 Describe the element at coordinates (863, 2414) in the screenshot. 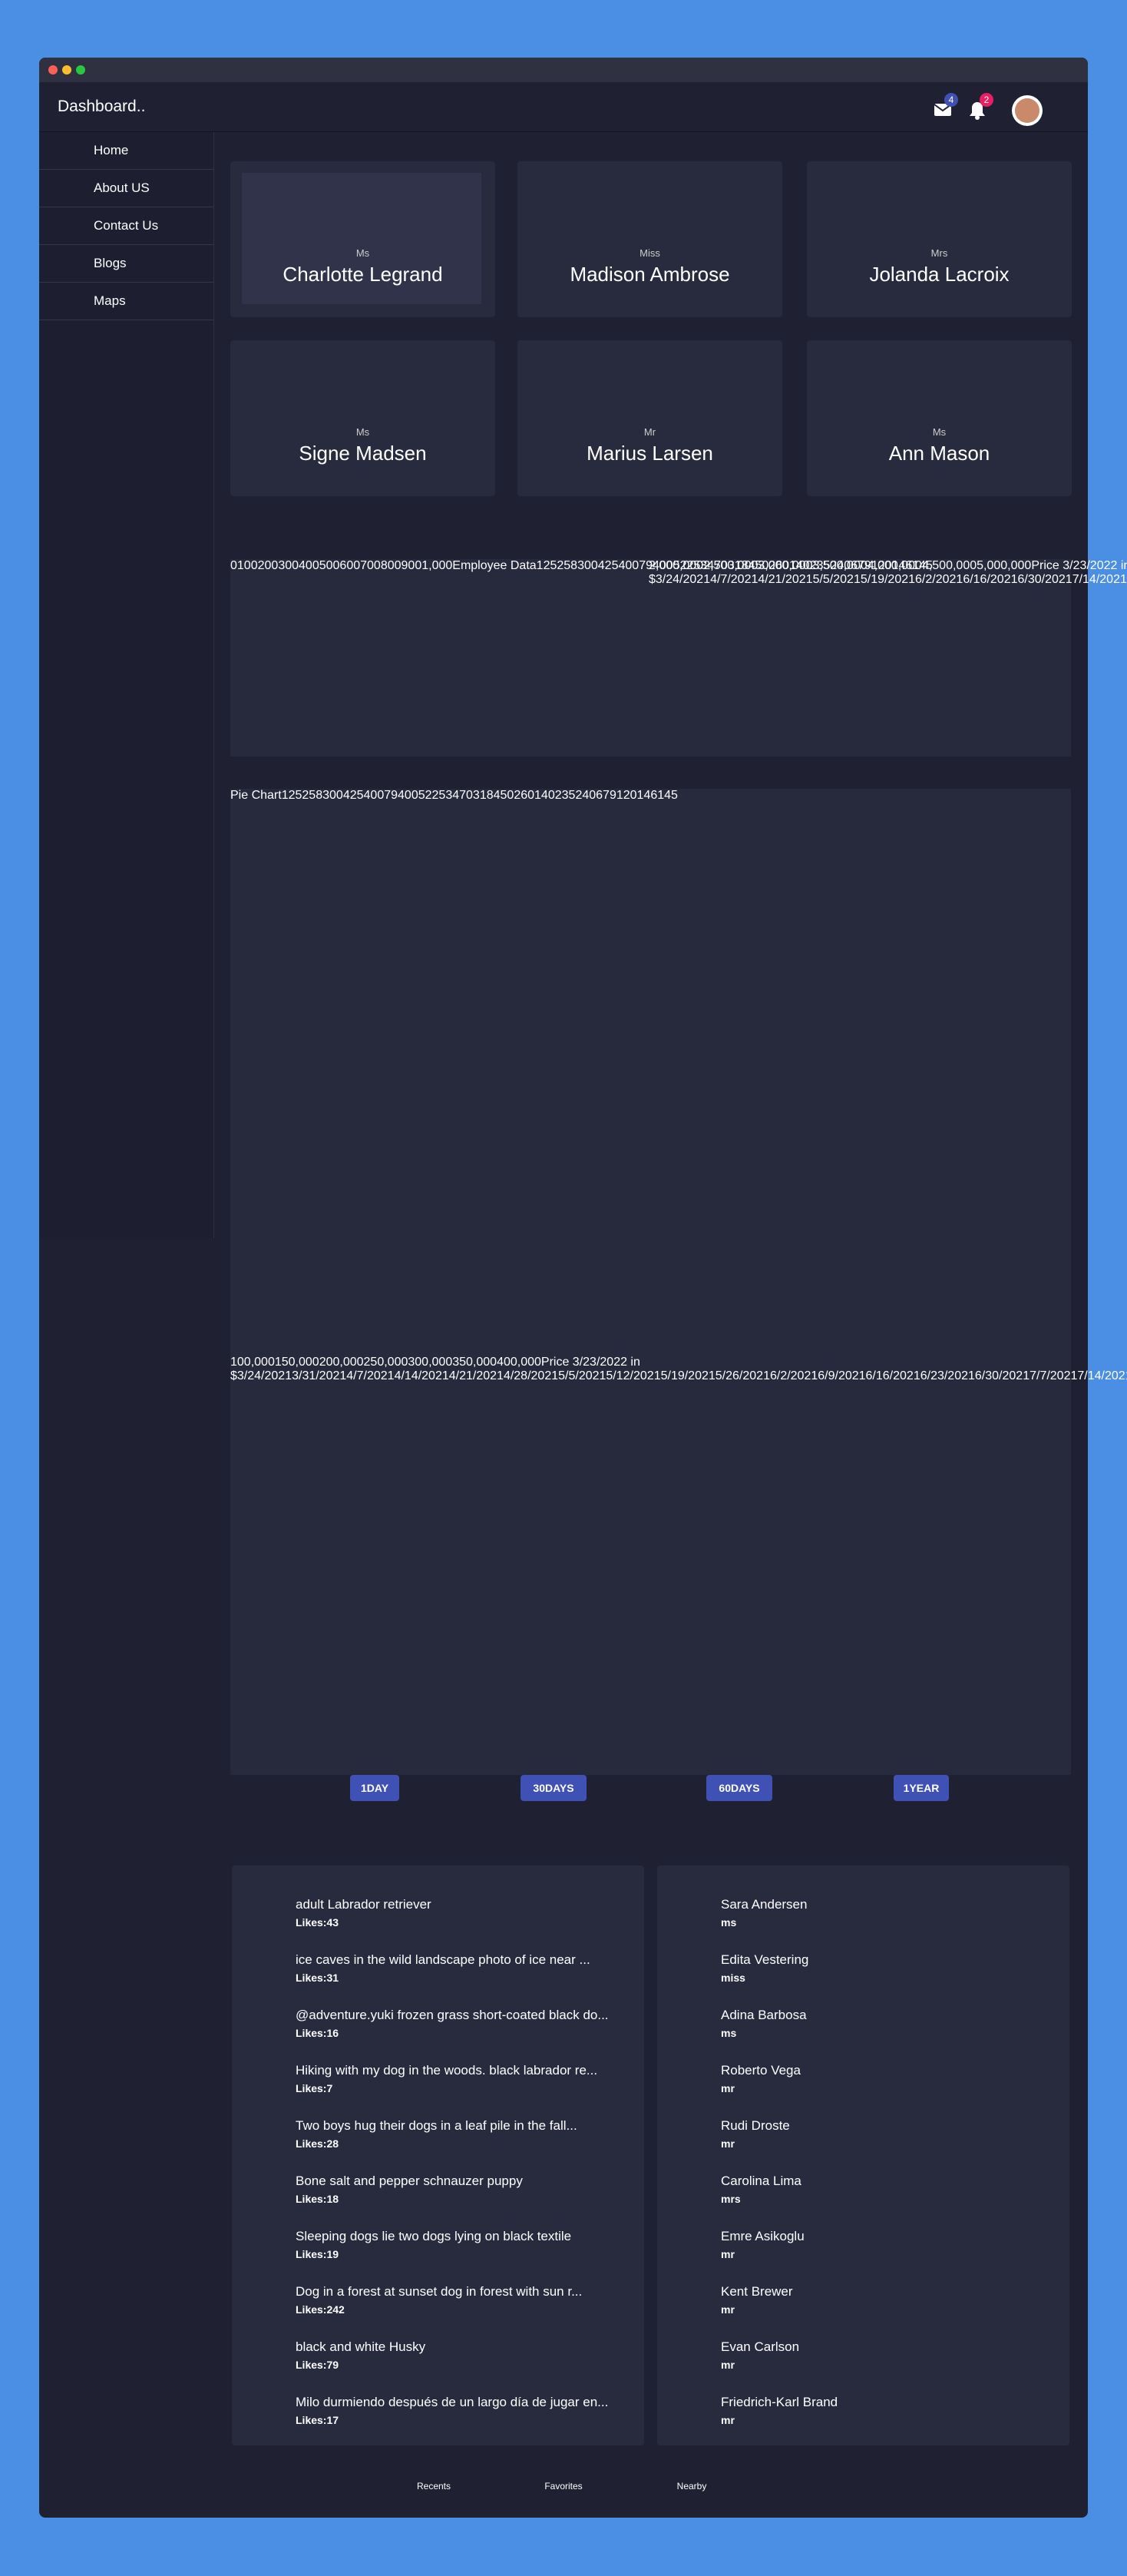

I see `user-item: Friedrich-Karl Brand mr` at that location.